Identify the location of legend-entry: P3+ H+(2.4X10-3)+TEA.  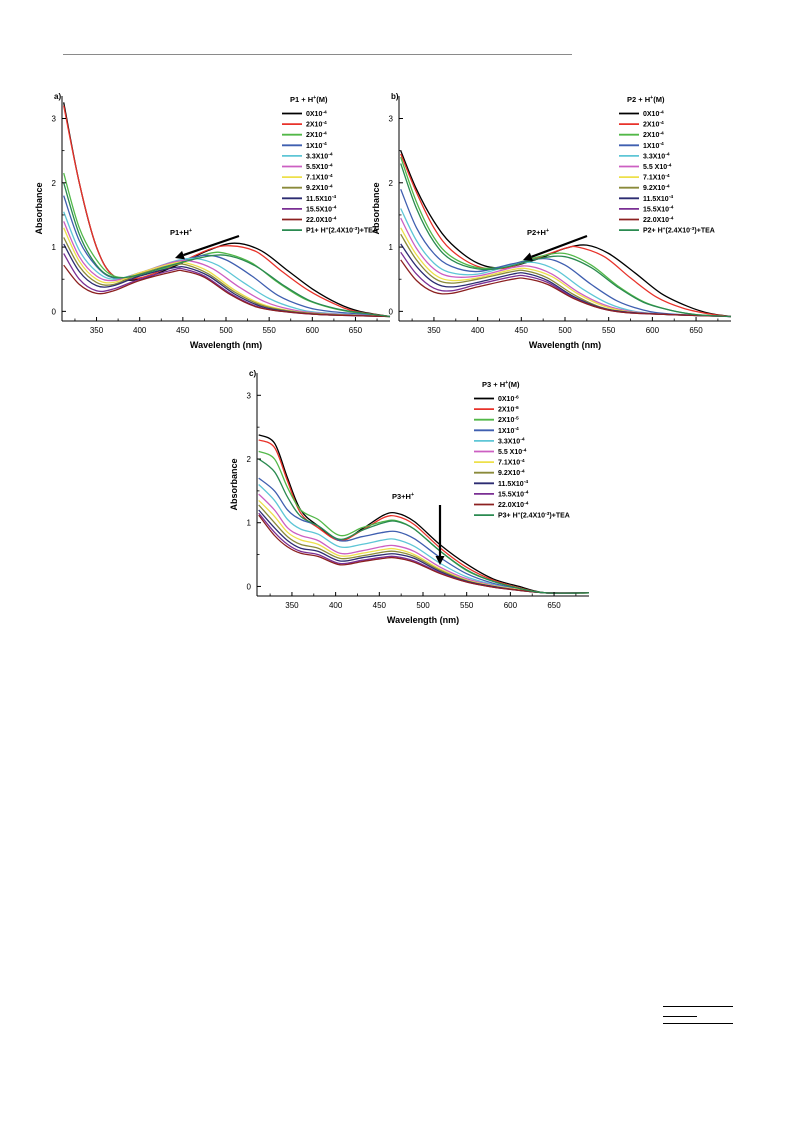
(534, 515).